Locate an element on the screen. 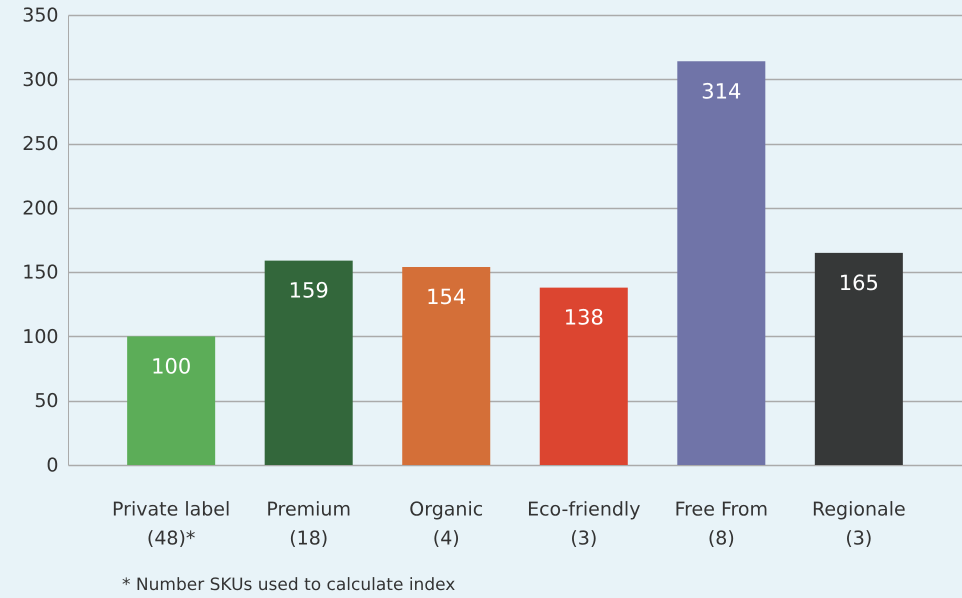  y-tick-label: 100 is located at coordinates (40, 337).